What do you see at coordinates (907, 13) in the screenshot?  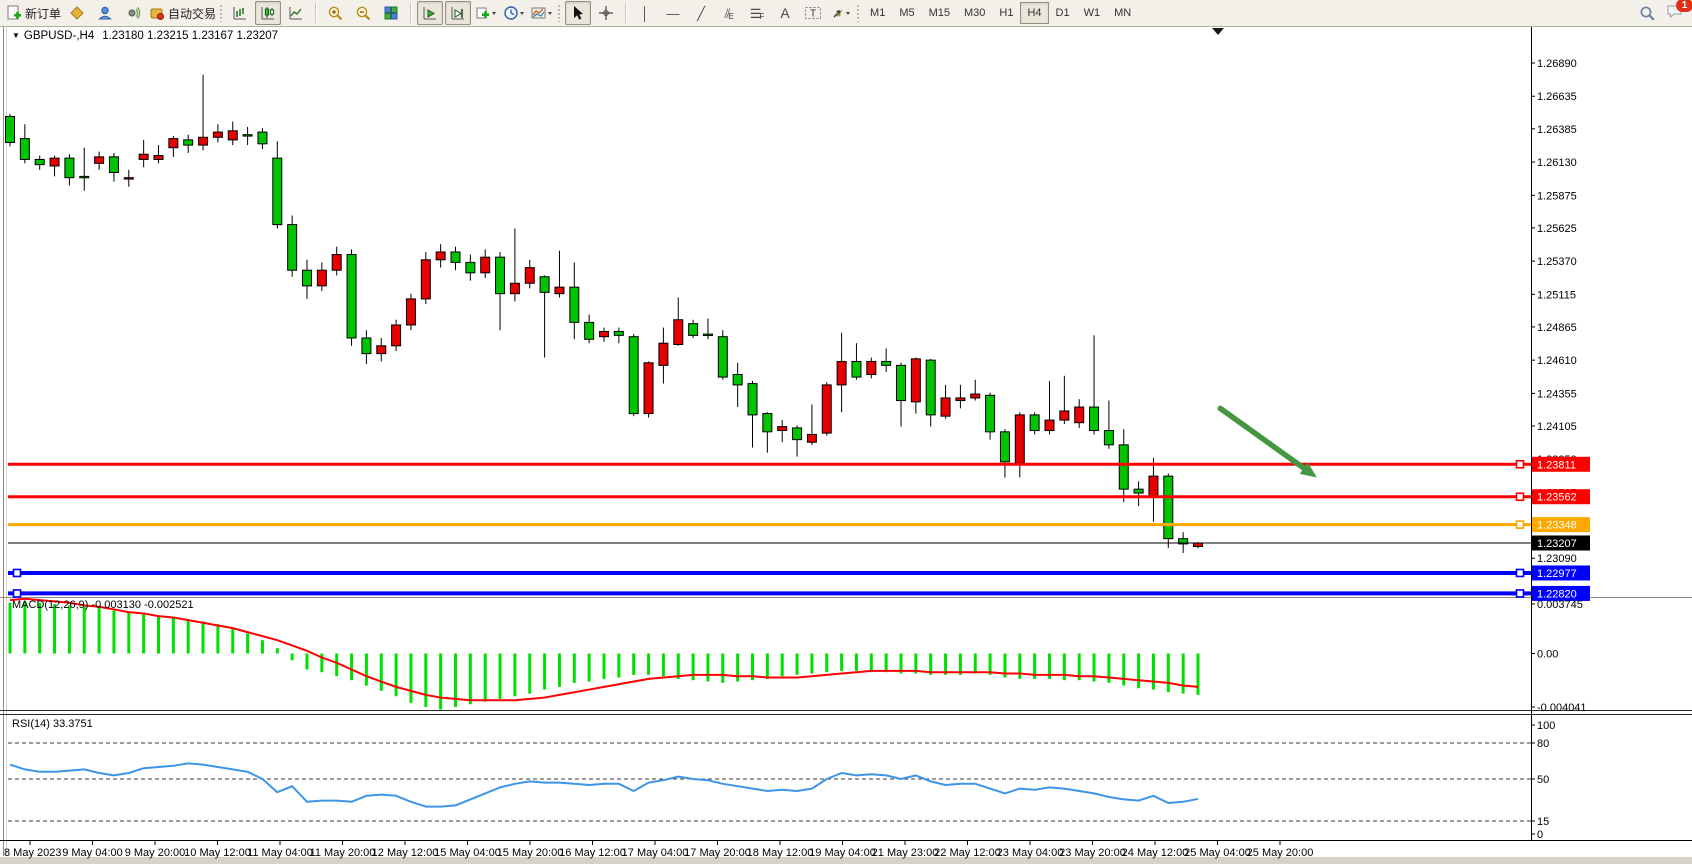 I see `timeframe-button-m5: M5` at bounding box center [907, 13].